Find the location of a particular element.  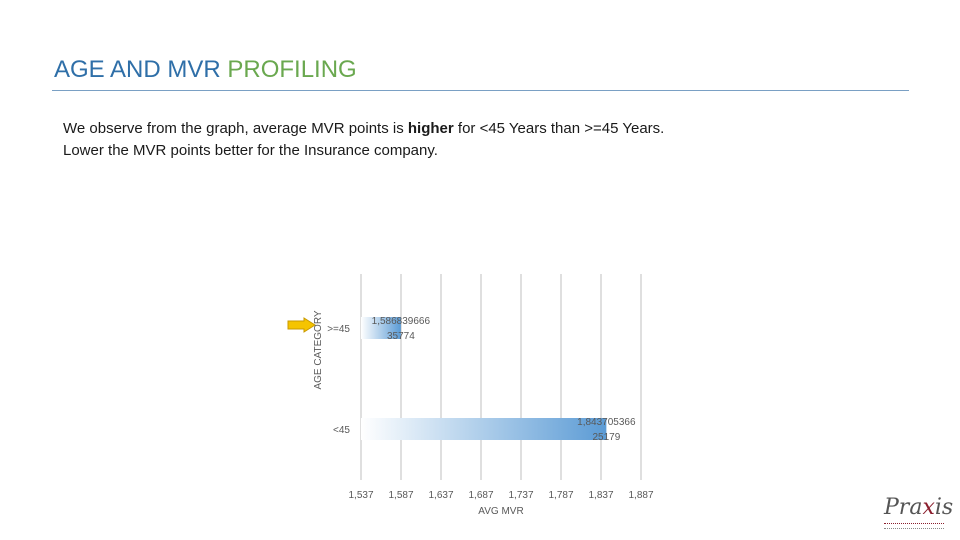

page-title: AGE AND MVR PROFILING is located at coordinates (205, 70).